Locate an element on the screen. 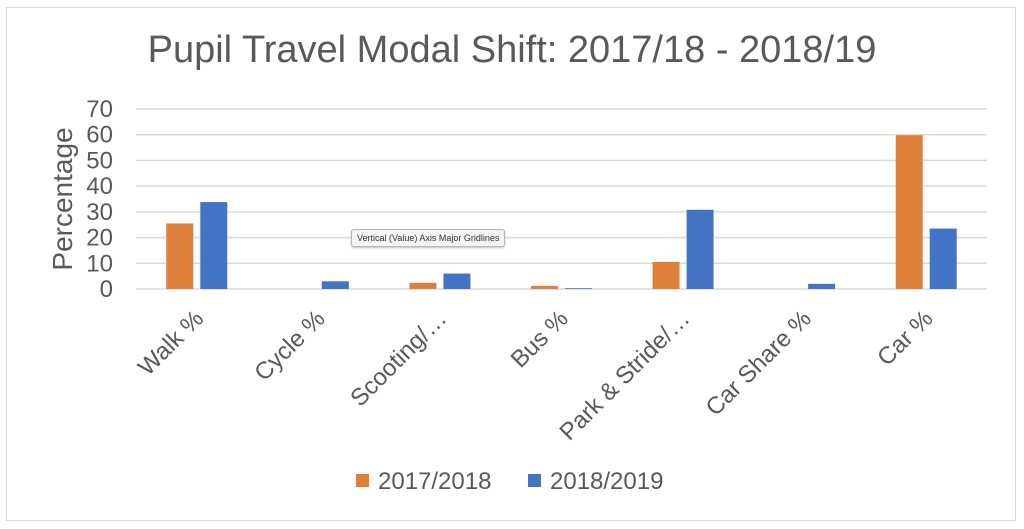 The image size is (1024, 529). y-tick-label: 10 is located at coordinates (99, 263).